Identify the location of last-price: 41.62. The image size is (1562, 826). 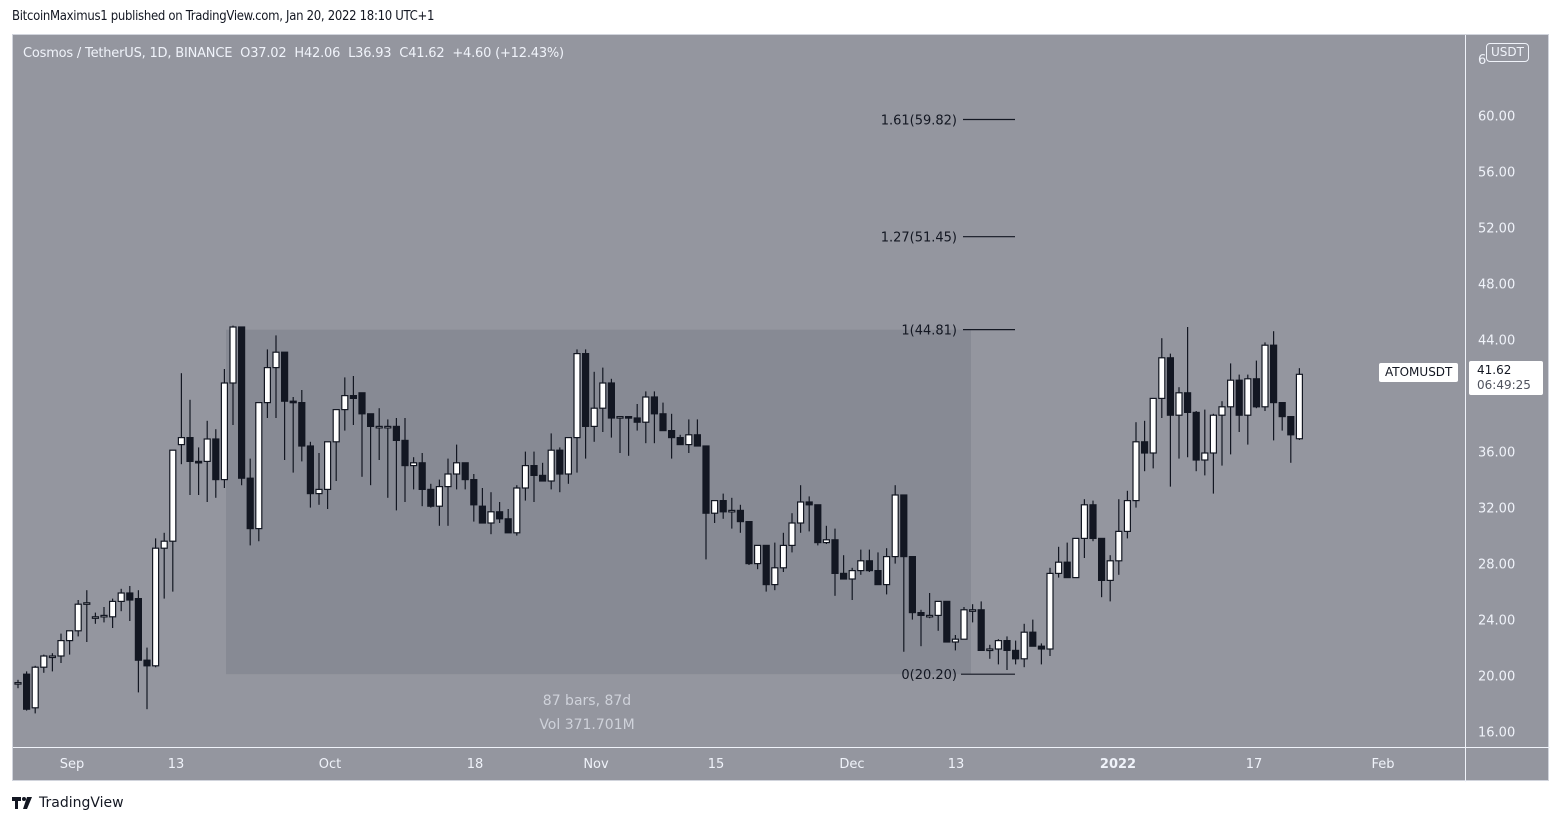
(1494, 370).